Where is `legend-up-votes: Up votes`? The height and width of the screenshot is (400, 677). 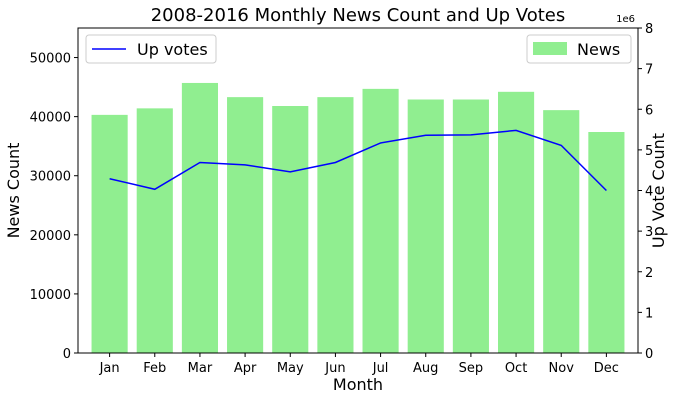 legend-up-votes: Up votes is located at coordinates (151, 49).